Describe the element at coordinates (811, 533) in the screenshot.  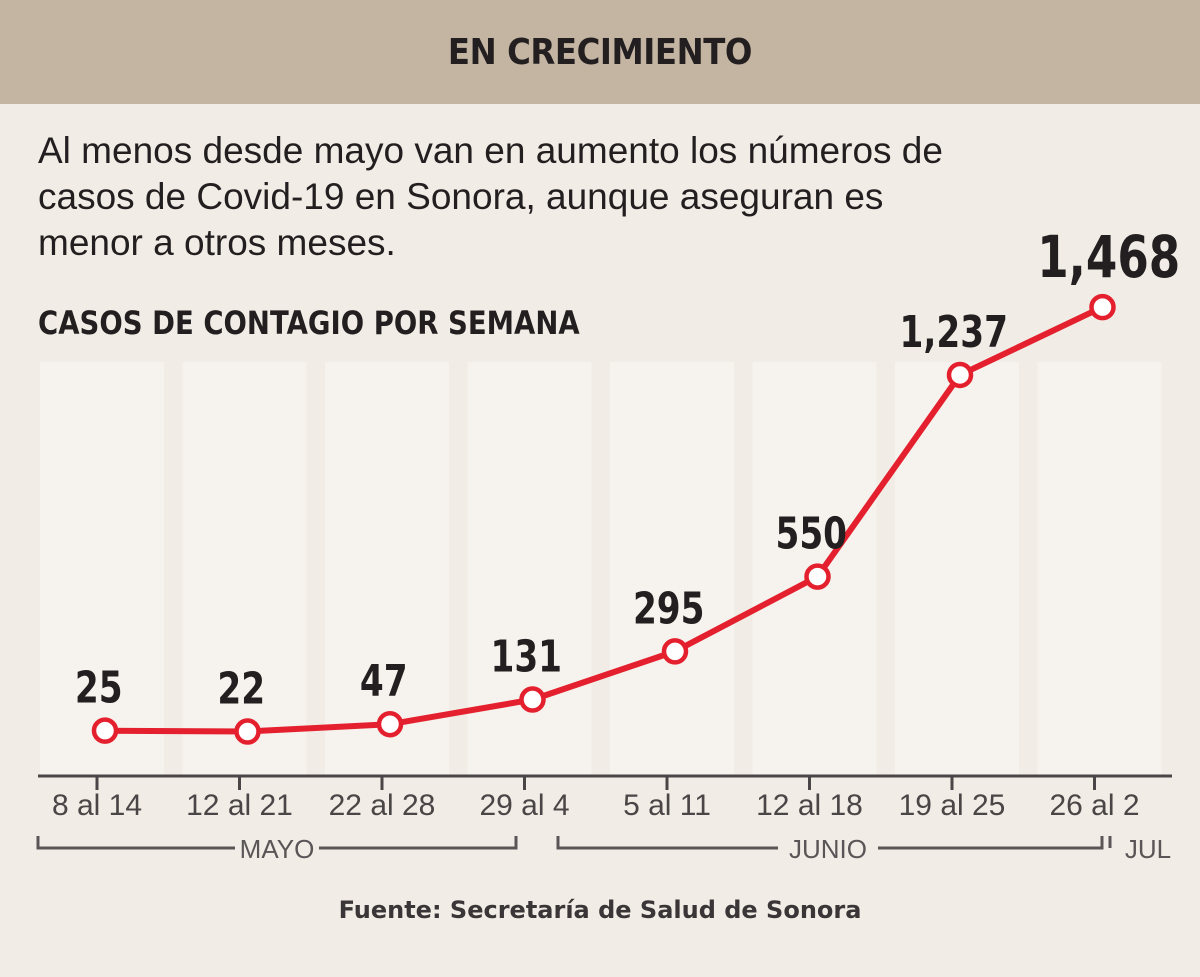
I see `data-label: 550` at that location.